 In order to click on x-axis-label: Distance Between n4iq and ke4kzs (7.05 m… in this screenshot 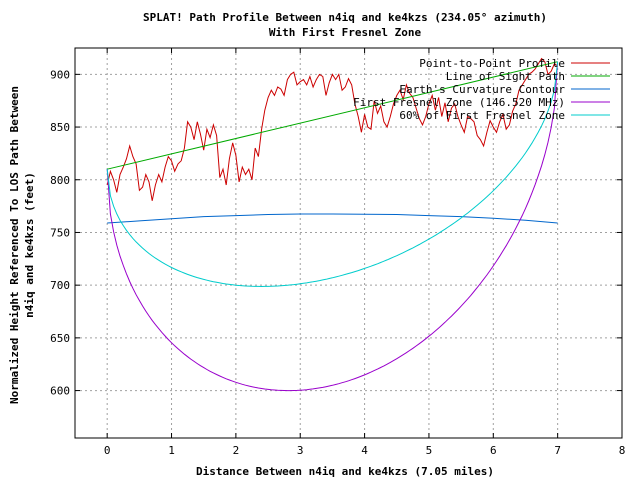, I will do `click(345, 471)`.